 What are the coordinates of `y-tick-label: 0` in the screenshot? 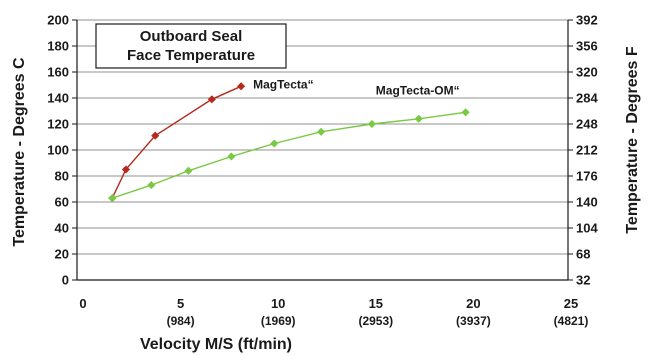 It's located at (65, 280).